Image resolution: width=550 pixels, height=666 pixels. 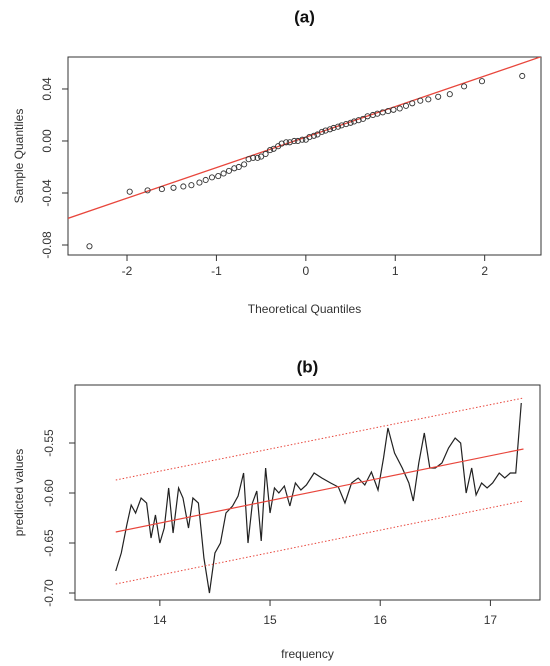 What do you see at coordinates (47, 193) in the screenshot?
I see `y-tick-label: -0.04` at bounding box center [47, 193].